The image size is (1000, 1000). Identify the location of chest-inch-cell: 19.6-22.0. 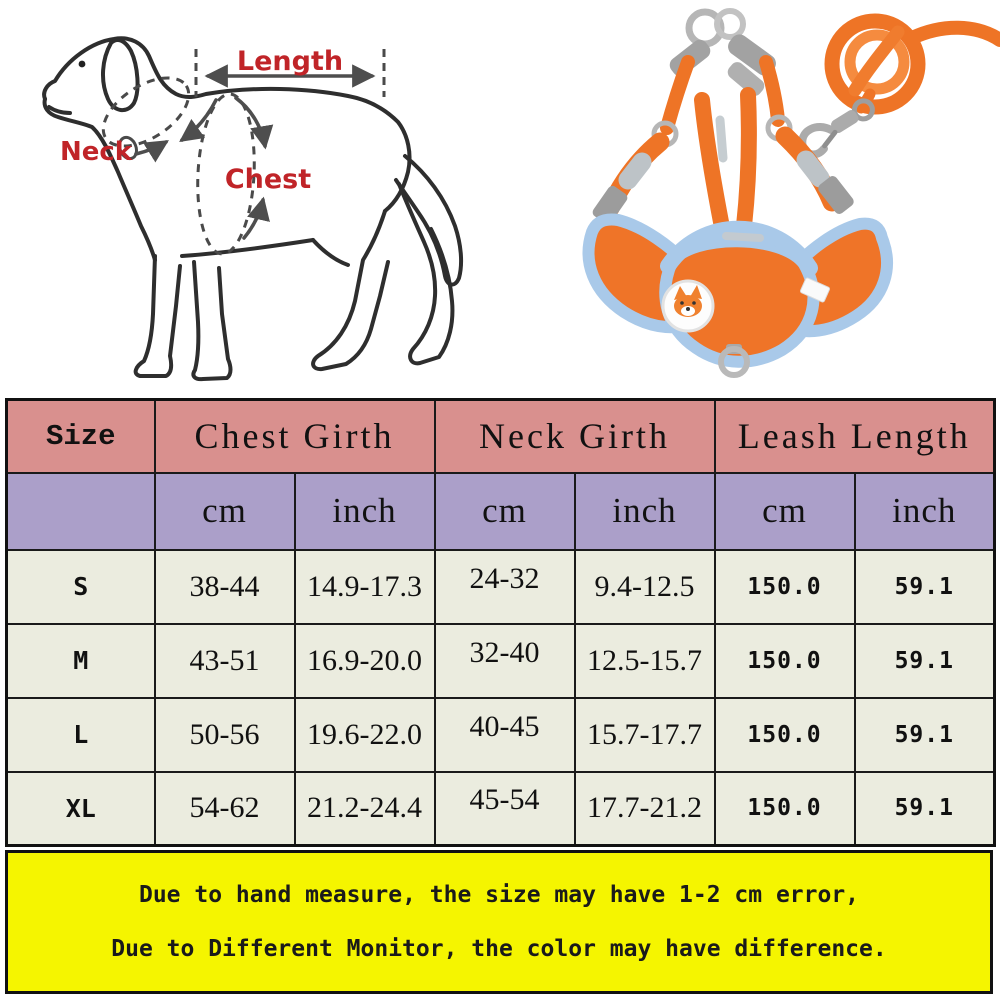
(364, 734).